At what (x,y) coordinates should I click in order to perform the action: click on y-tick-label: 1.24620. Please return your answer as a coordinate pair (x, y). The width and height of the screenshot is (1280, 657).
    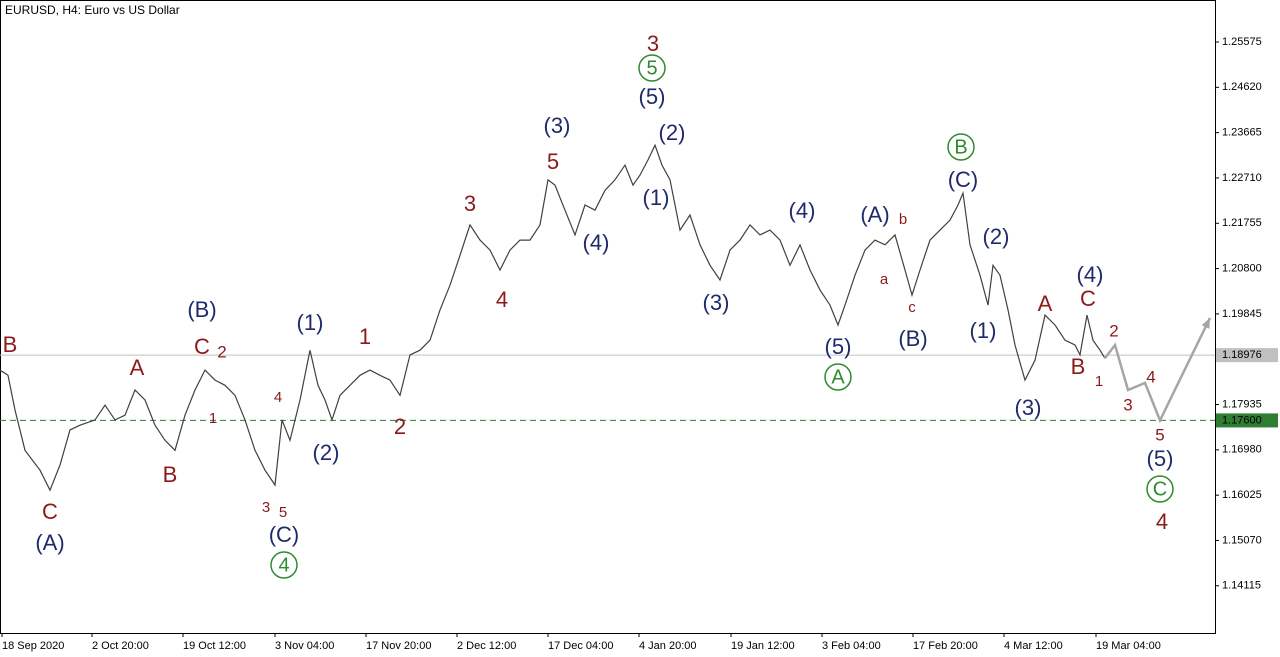
    Looking at the image, I should click on (1242, 87).